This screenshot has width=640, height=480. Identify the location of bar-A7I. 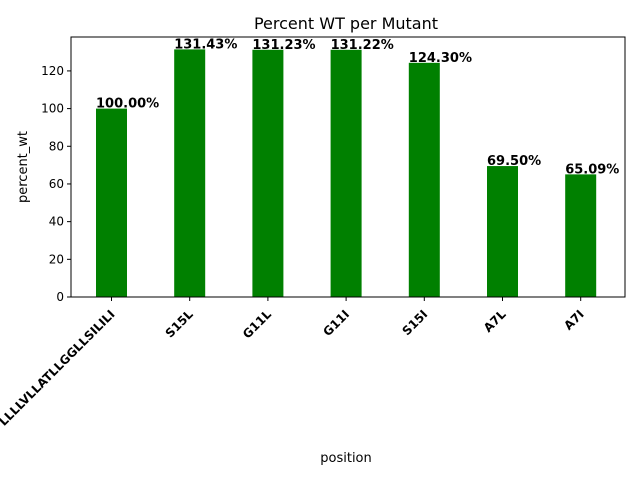
(581, 235).